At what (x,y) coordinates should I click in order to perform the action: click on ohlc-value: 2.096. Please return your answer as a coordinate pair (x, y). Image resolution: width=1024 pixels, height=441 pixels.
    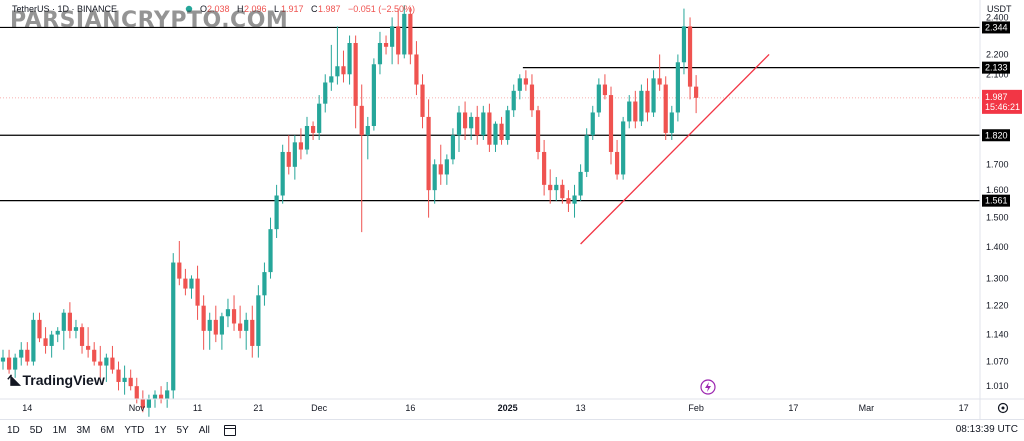
    Looking at the image, I should click on (255, 9).